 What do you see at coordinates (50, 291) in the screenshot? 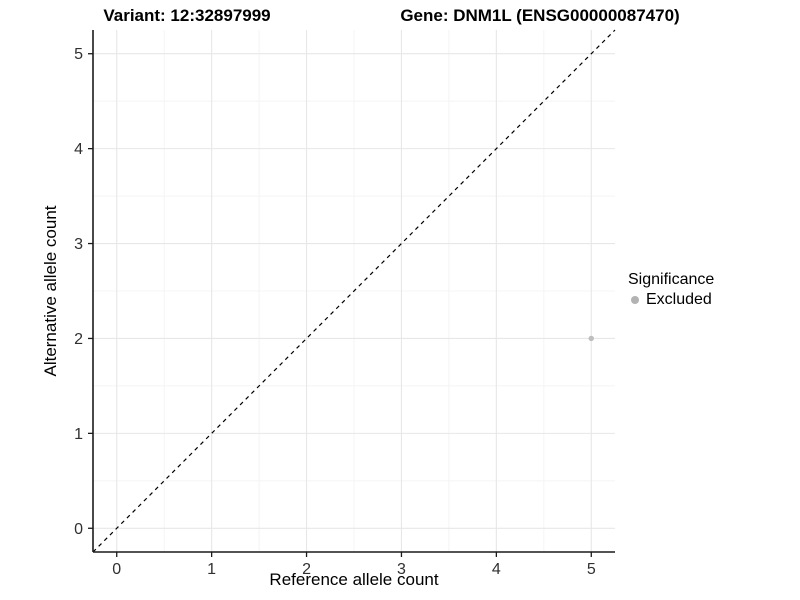
I see `y-axis-label: Alternative allele count` at bounding box center [50, 291].